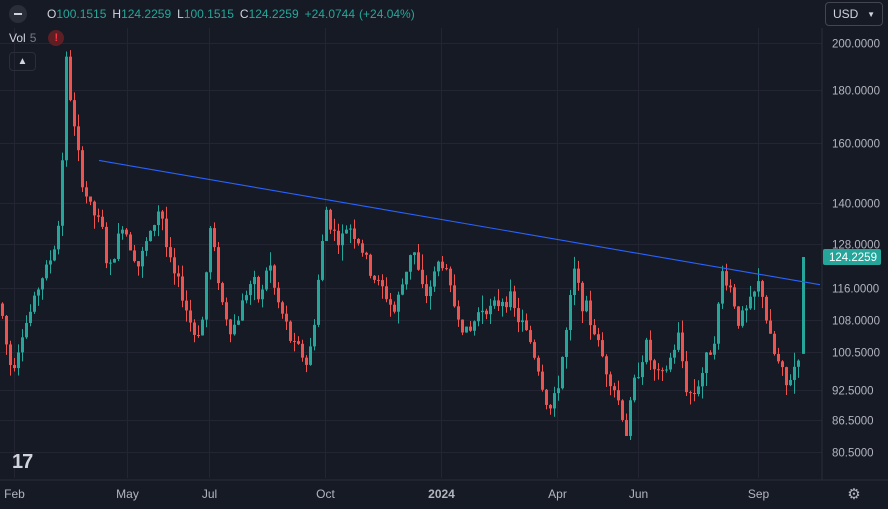 The width and height of the screenshot is (888, 509). What do you see at coordinates (854, 14) in the screenshot?
I see `currency-select: USD ▼` at bounding box center [854, 14].